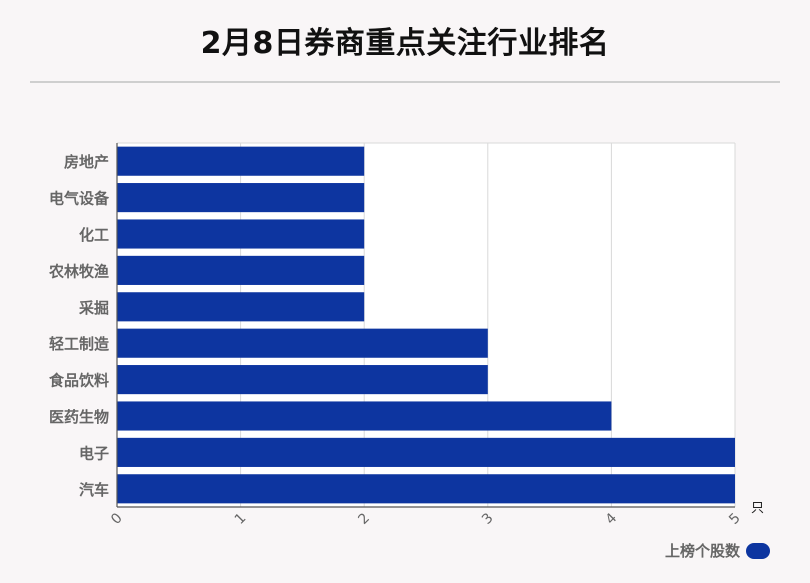 This screenshot has width=810, height=583. What do you see at coordinates (94, 453) in the screenshot?
I see `category-label: 电子` at bounding box center [94, 453].